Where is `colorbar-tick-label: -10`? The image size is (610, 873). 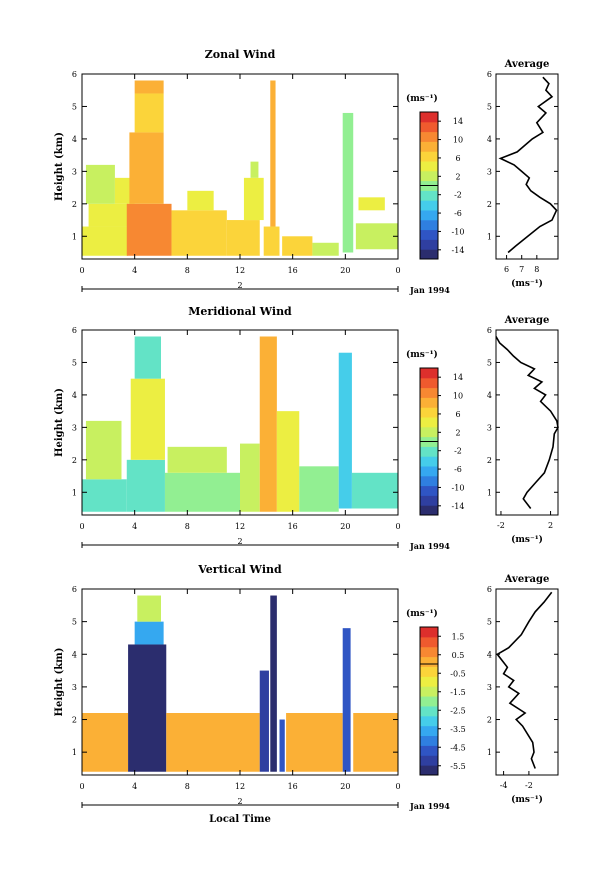
colorbar-tick-label: -10 is located at coordinates (458, 487).